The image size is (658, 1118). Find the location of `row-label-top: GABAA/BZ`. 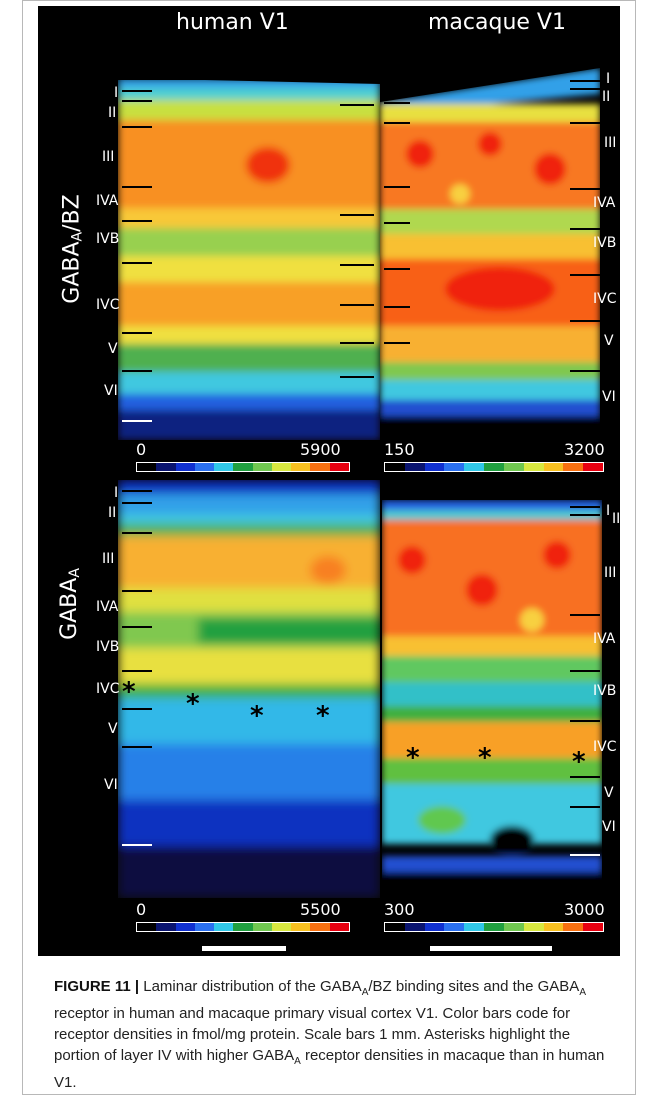

row-label-top: GABAA/BZ is located at coordinates (72, 249).